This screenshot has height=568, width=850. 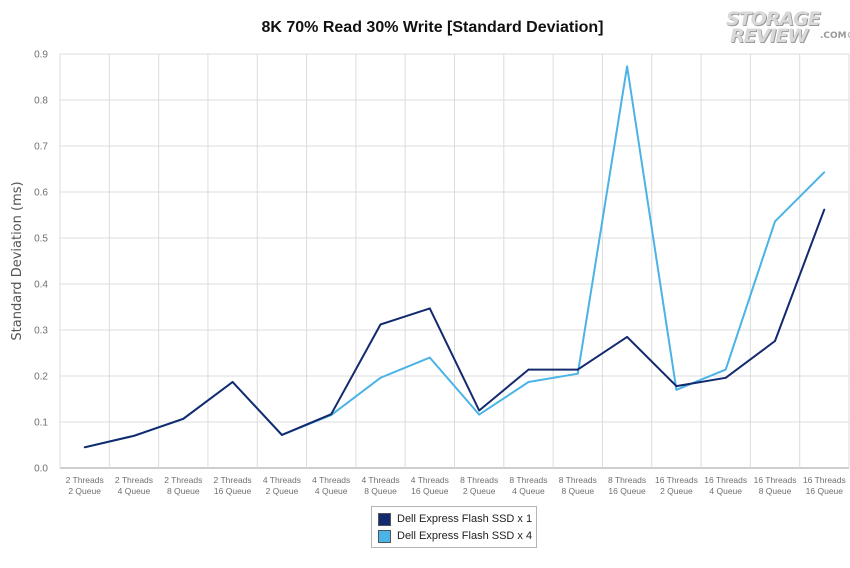 I want to click on legend-item-series-1: Dell Express Flash SSD x 1, so click(x=455, y=519).